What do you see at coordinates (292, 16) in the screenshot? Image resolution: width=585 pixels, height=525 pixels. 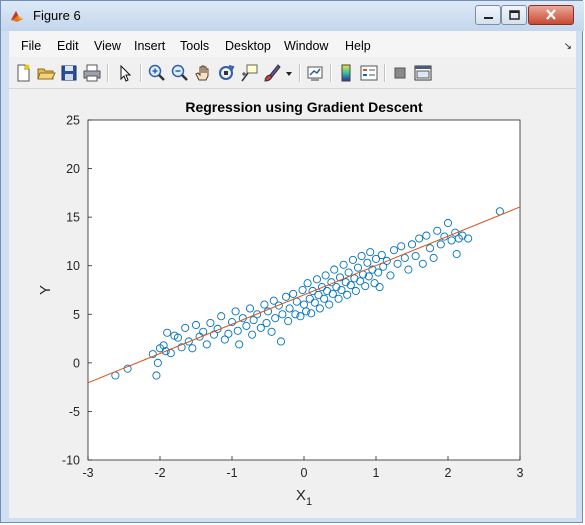 I see `title-bar: Figure 6` at bounding box center [292, 16].